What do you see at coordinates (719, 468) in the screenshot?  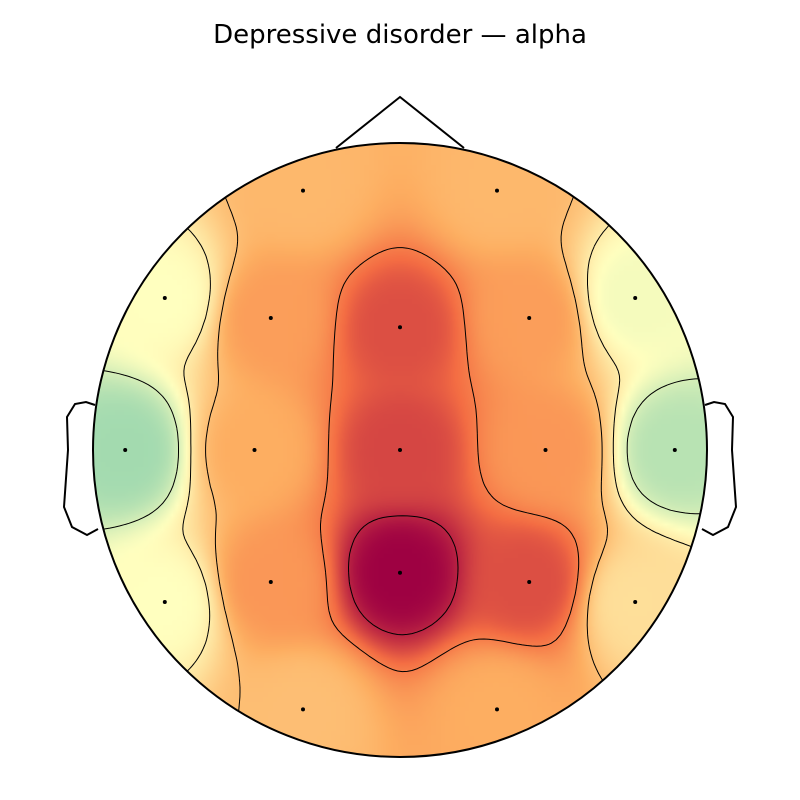 I see `right-ear-outline` at bounding box center [719, 468].